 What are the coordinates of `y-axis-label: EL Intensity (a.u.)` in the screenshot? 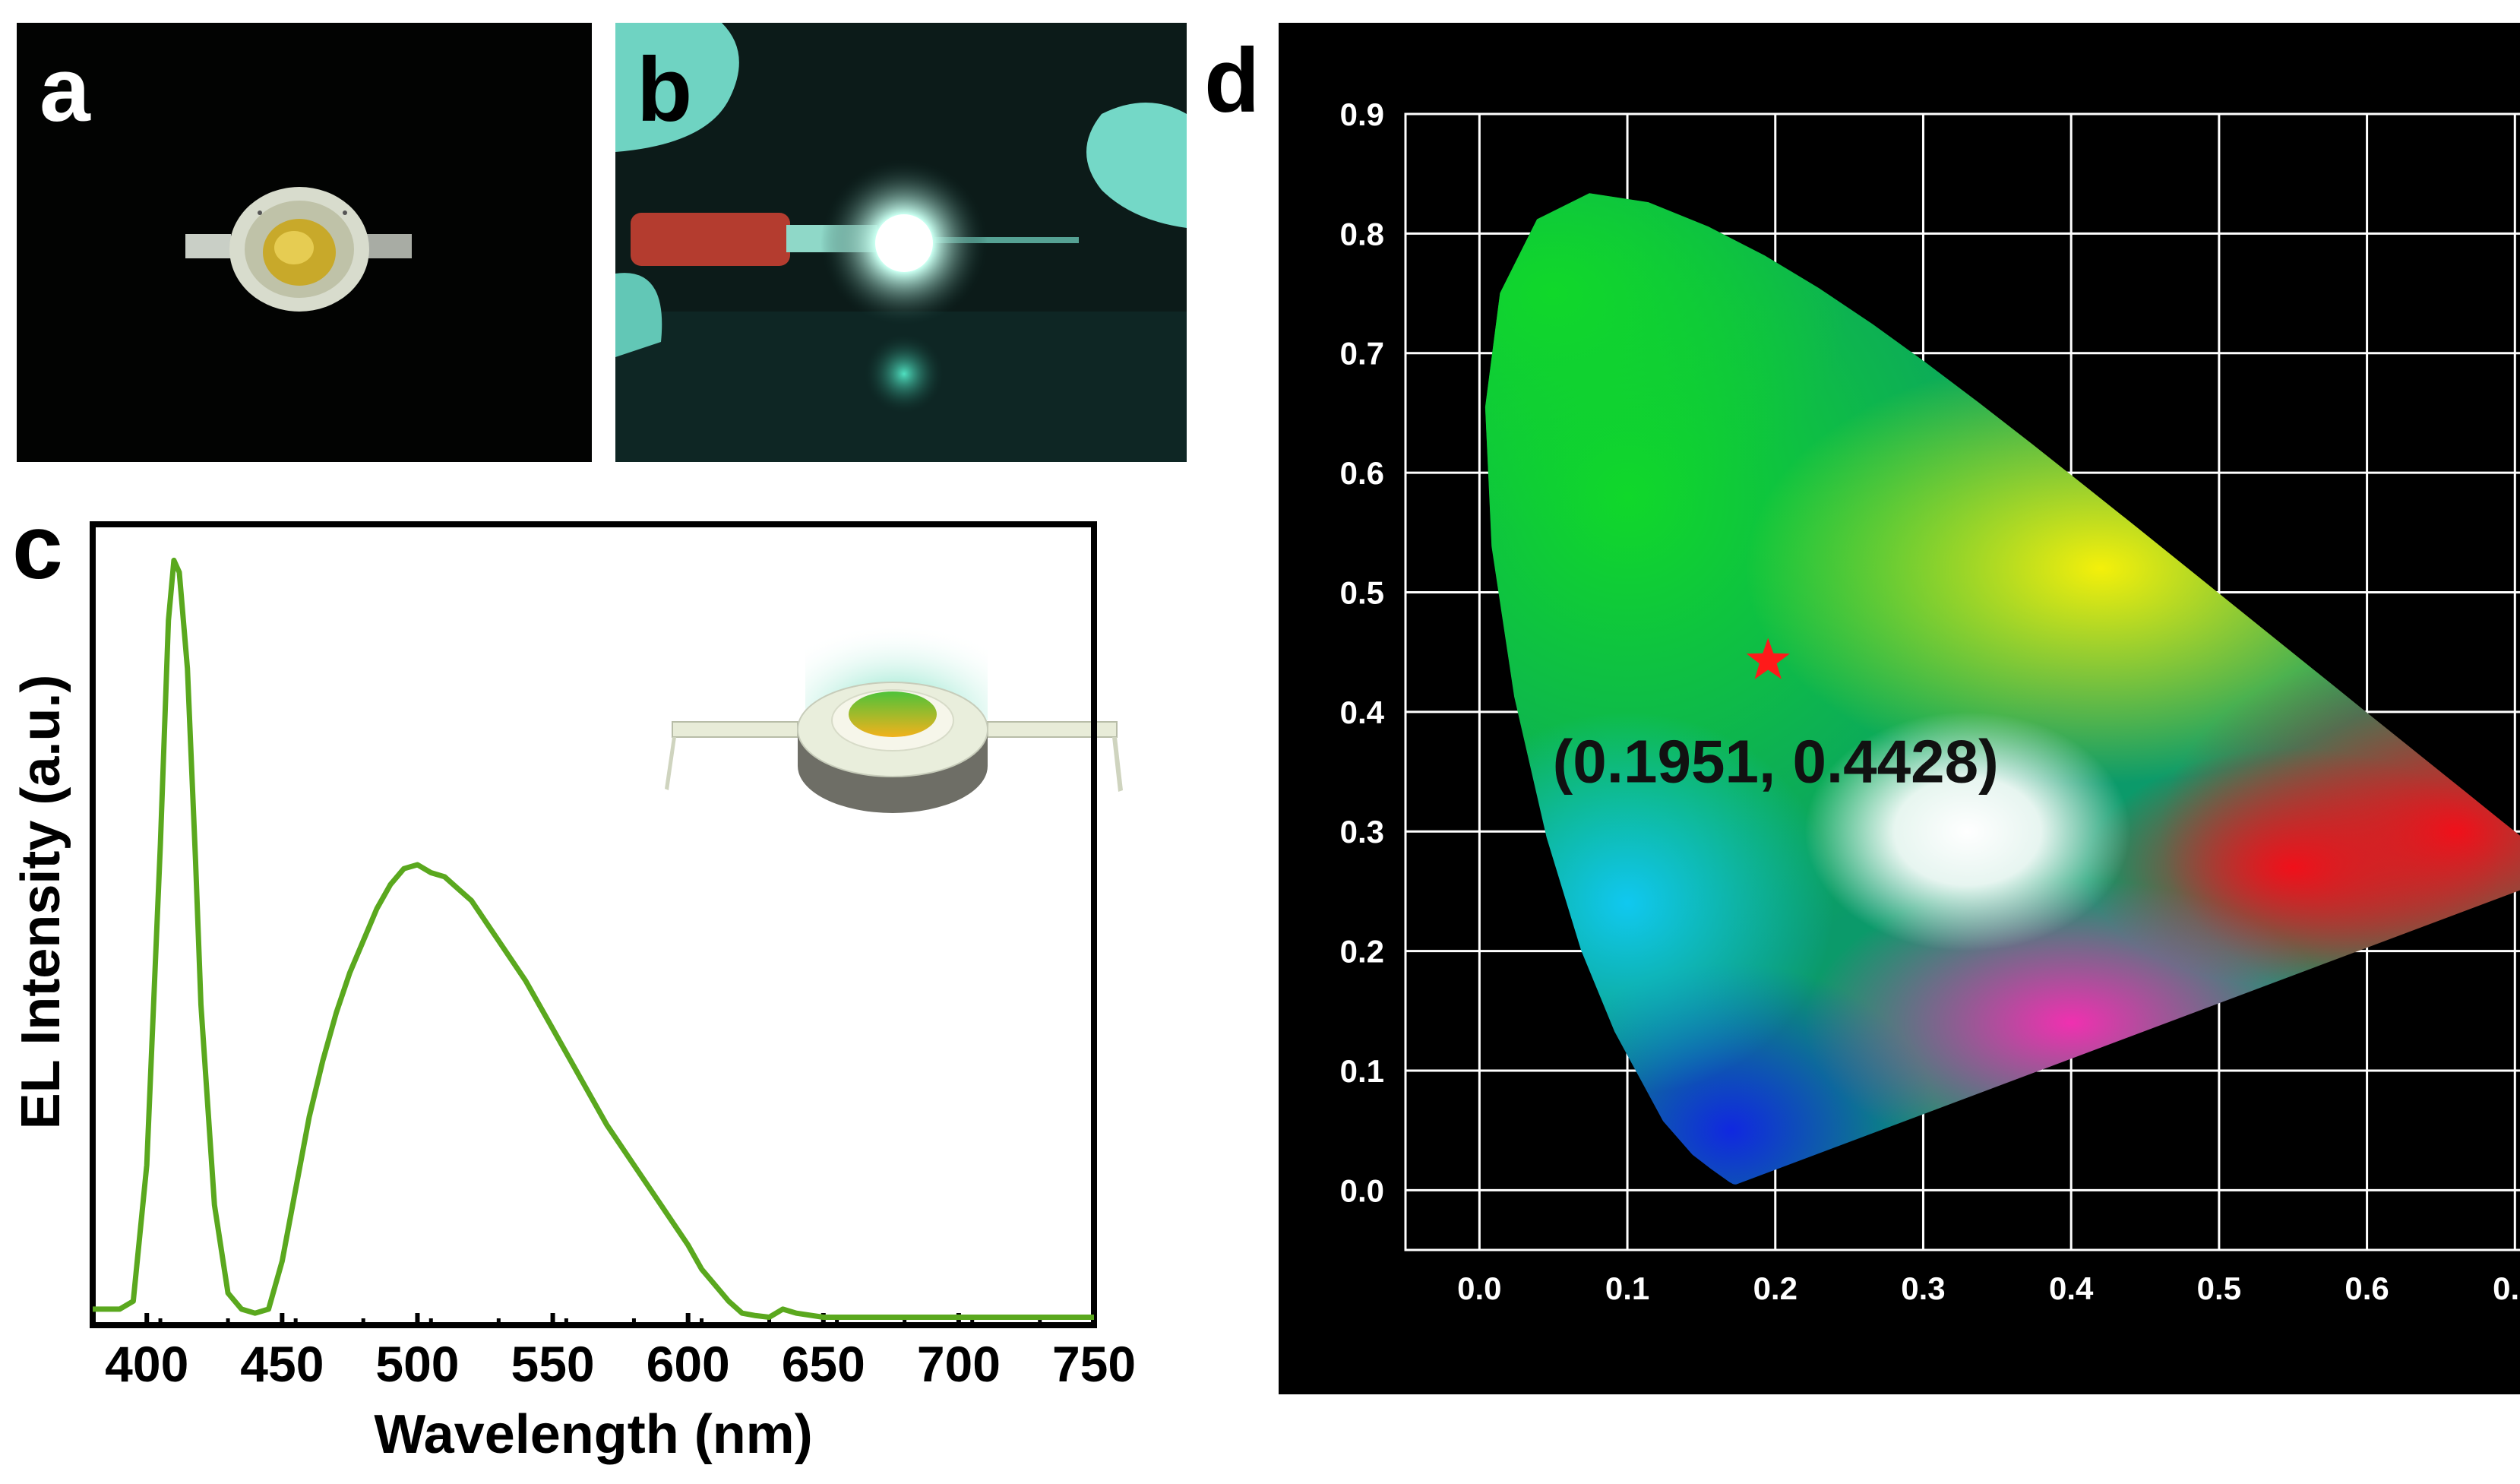 It's located at (41, 903).